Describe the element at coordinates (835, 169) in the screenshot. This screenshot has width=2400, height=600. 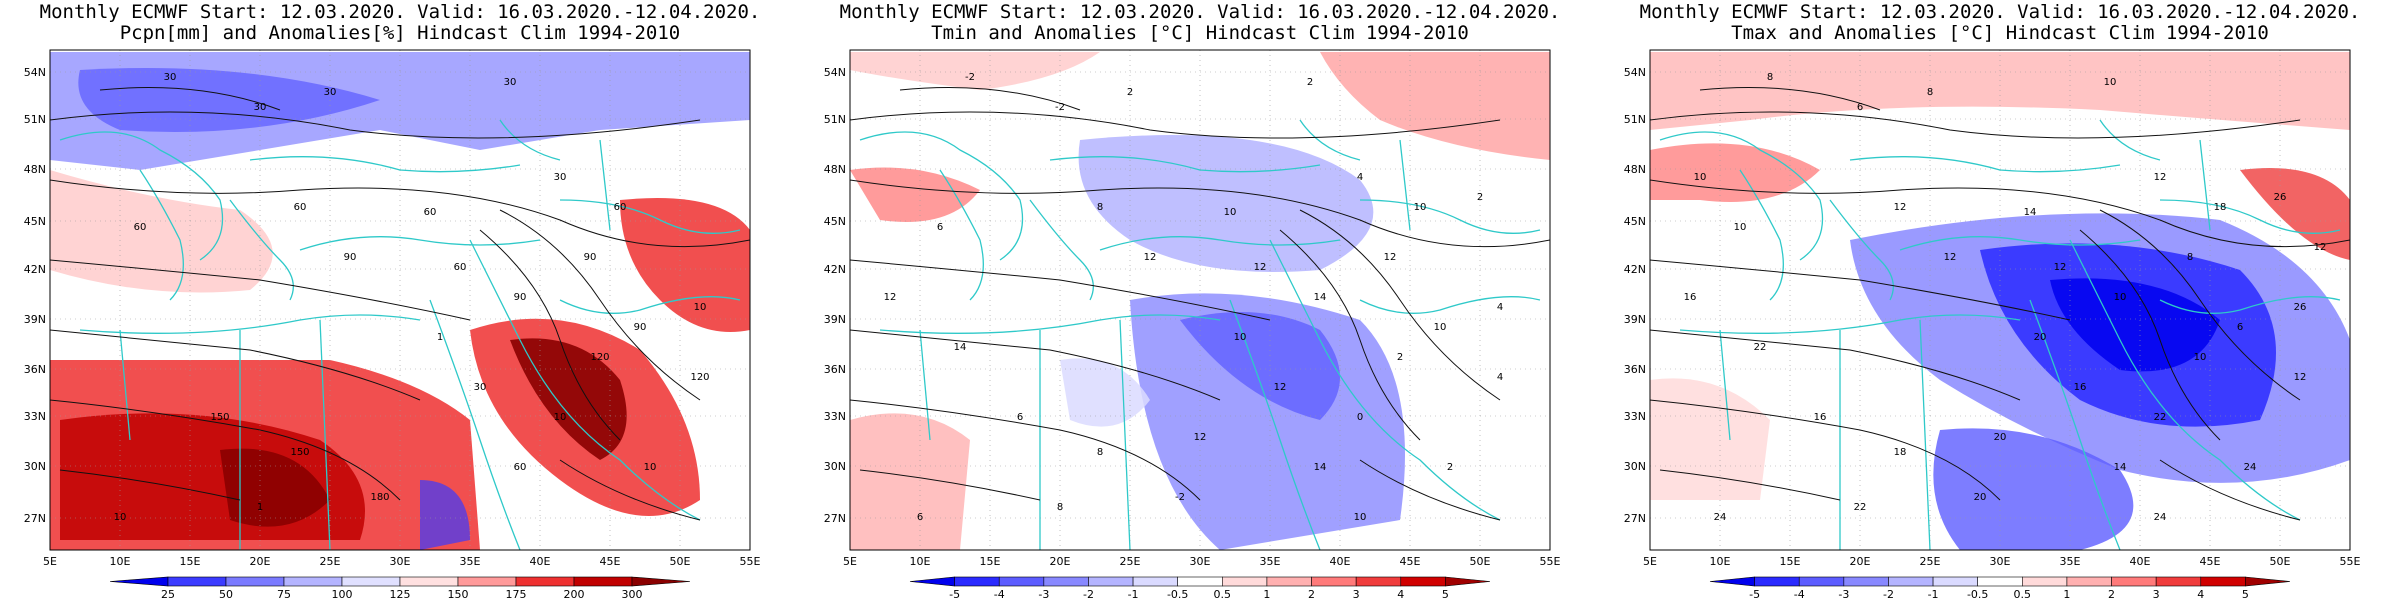
I see `lat-tick-label: 48N` at that location.